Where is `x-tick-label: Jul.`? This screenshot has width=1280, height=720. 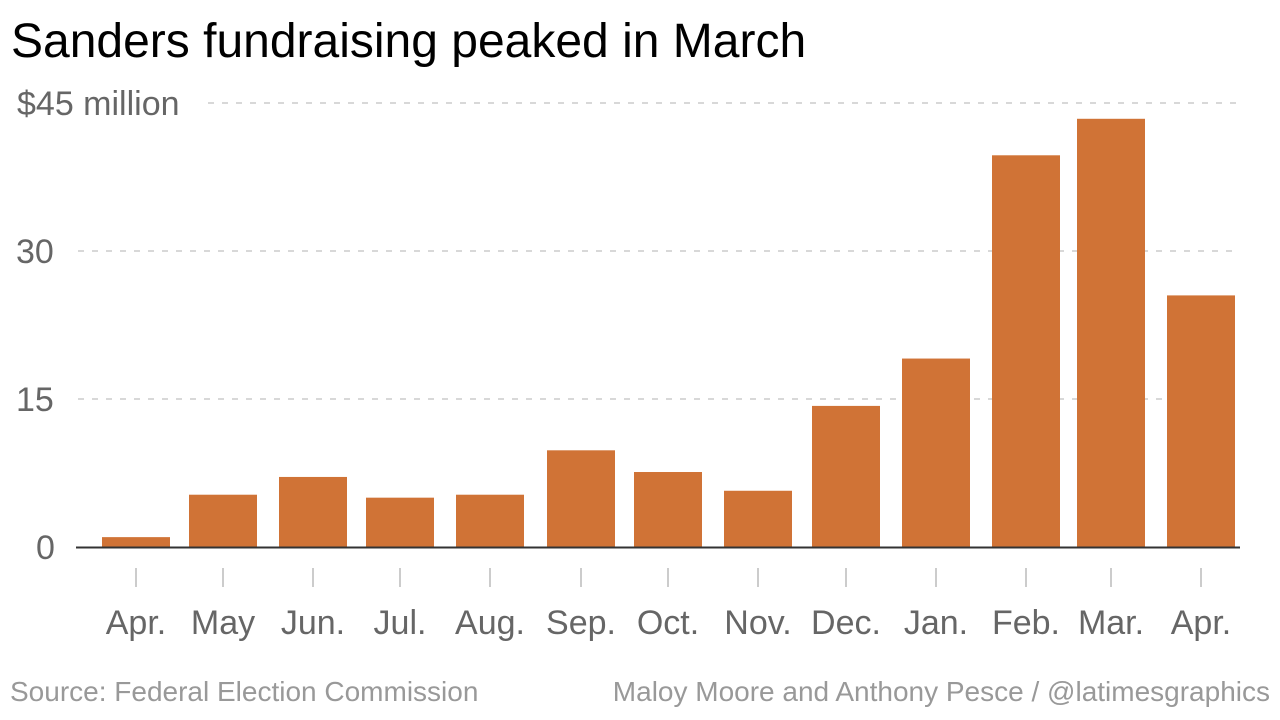
x-tick-label: Jul. is located at coordinates (400, 623).